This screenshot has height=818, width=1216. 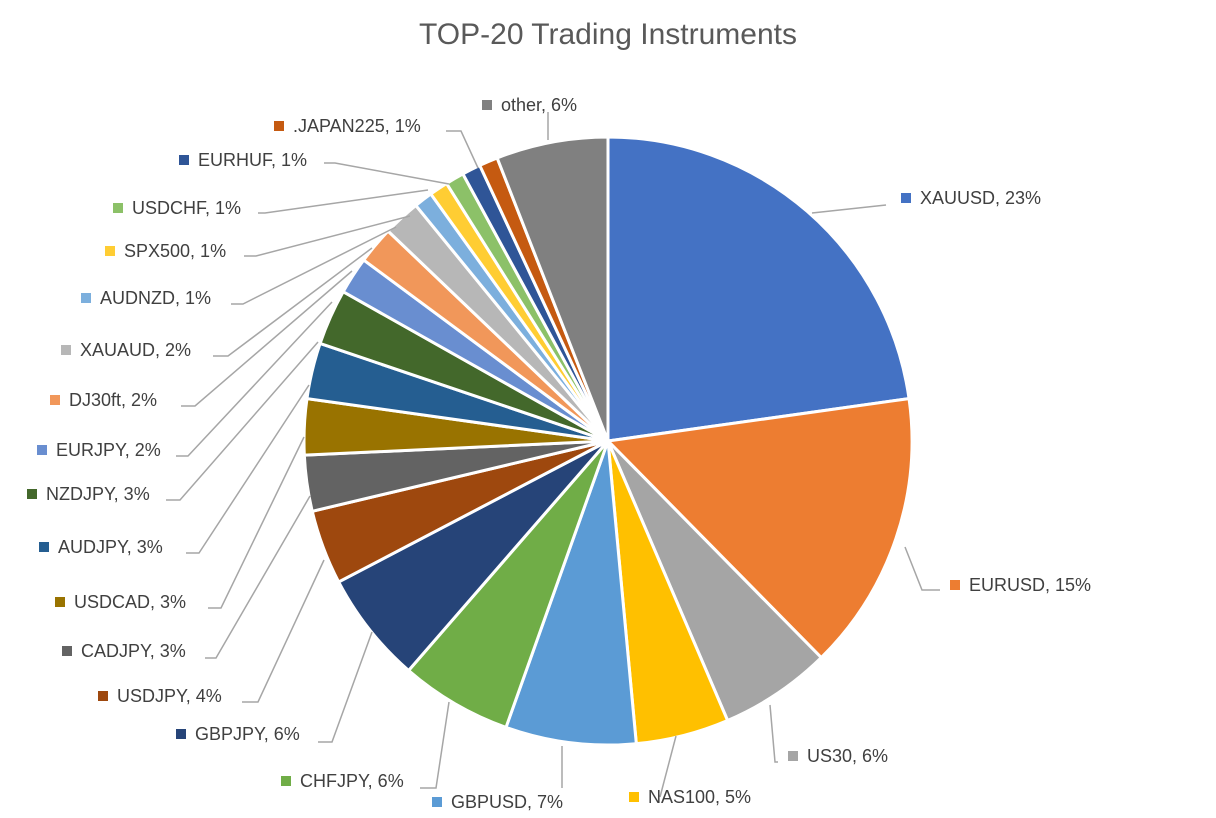 I want to click on legend-key-chfjpy, so click(x=286, y=781).